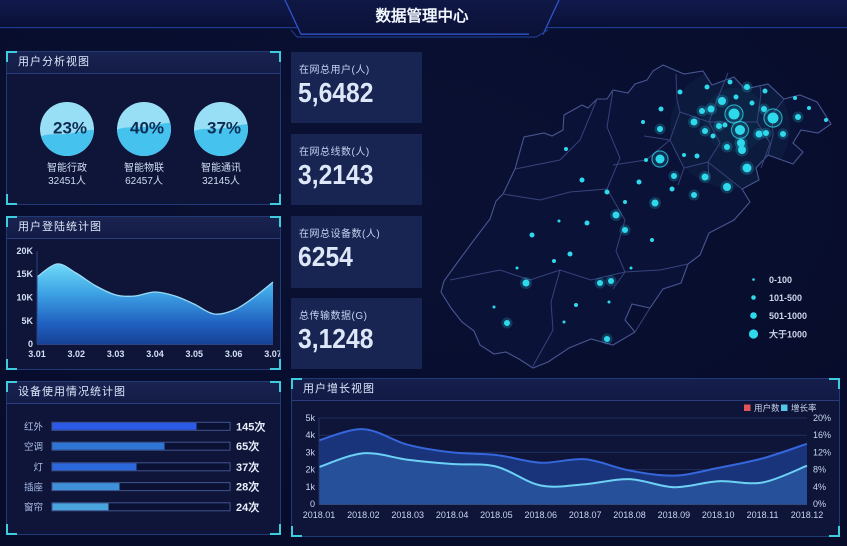 This screenshot has width=847, height=546. Describe the element at coordinates (718, 515) in the screenshot. I see `svg-text: 2018.10` at that location.